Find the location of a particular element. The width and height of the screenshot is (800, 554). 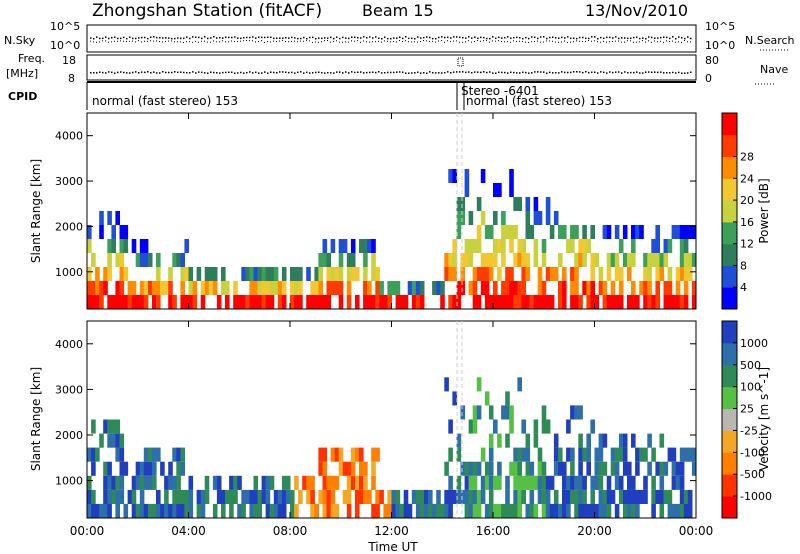

nave-tick-top: 80 is located at coordinates (712, 60).